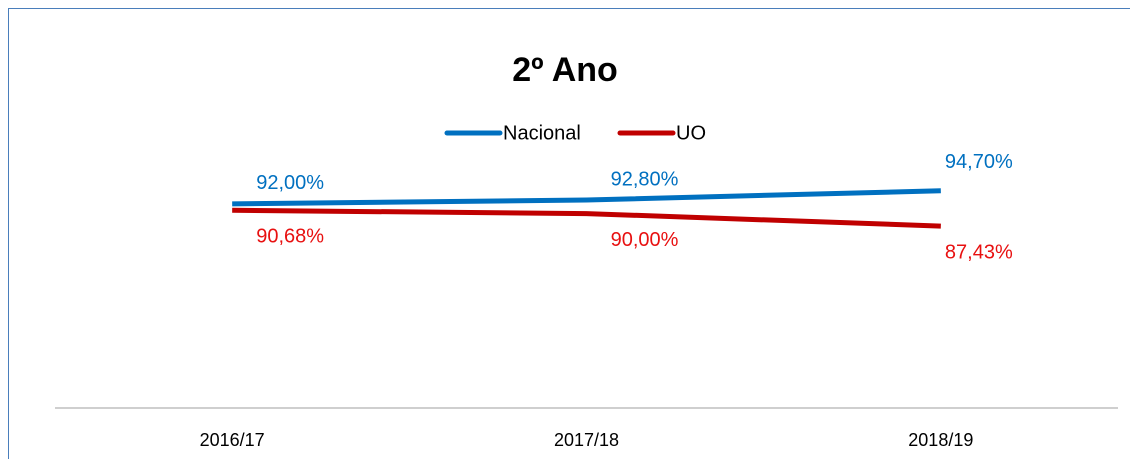 The width and height of the screenshot is (1130, 464). What do you see at coordinates (645, 179) in the screenshot?
I see `data-label: 92,80%` at bounding box center [645, 179].